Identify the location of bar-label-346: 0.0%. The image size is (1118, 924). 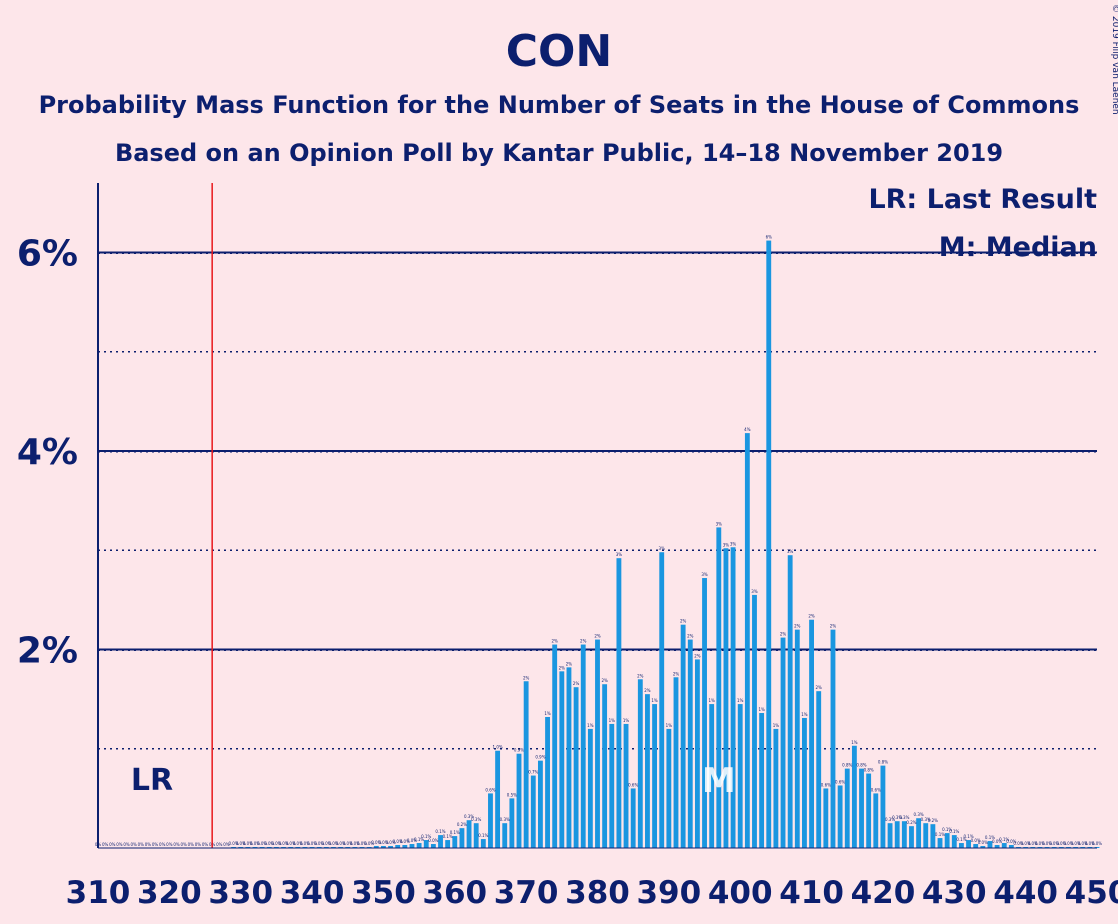
(355, 843).